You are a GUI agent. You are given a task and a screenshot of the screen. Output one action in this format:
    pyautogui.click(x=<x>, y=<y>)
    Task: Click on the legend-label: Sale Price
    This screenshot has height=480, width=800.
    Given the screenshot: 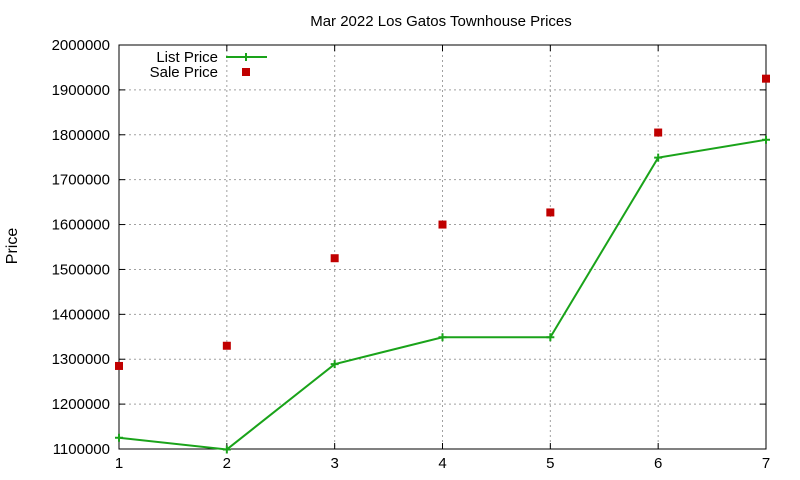 What is the action you would take?
    pyautogui.click(x=184, y=72)
    